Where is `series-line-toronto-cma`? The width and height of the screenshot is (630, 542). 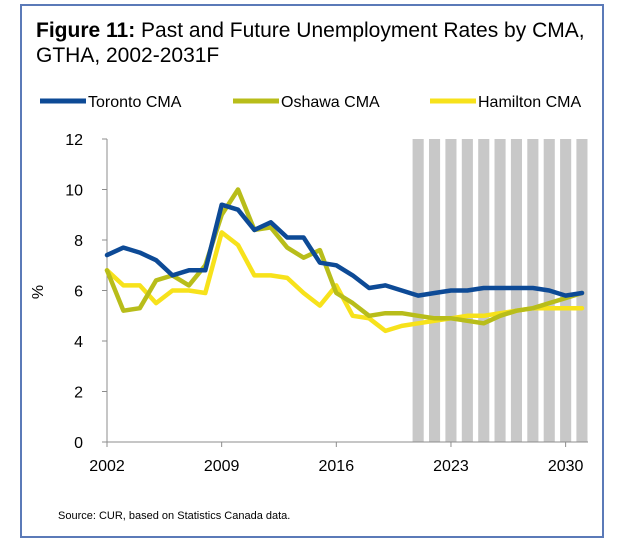
series-line-toronto-cma is located at coordinates (344, 250).